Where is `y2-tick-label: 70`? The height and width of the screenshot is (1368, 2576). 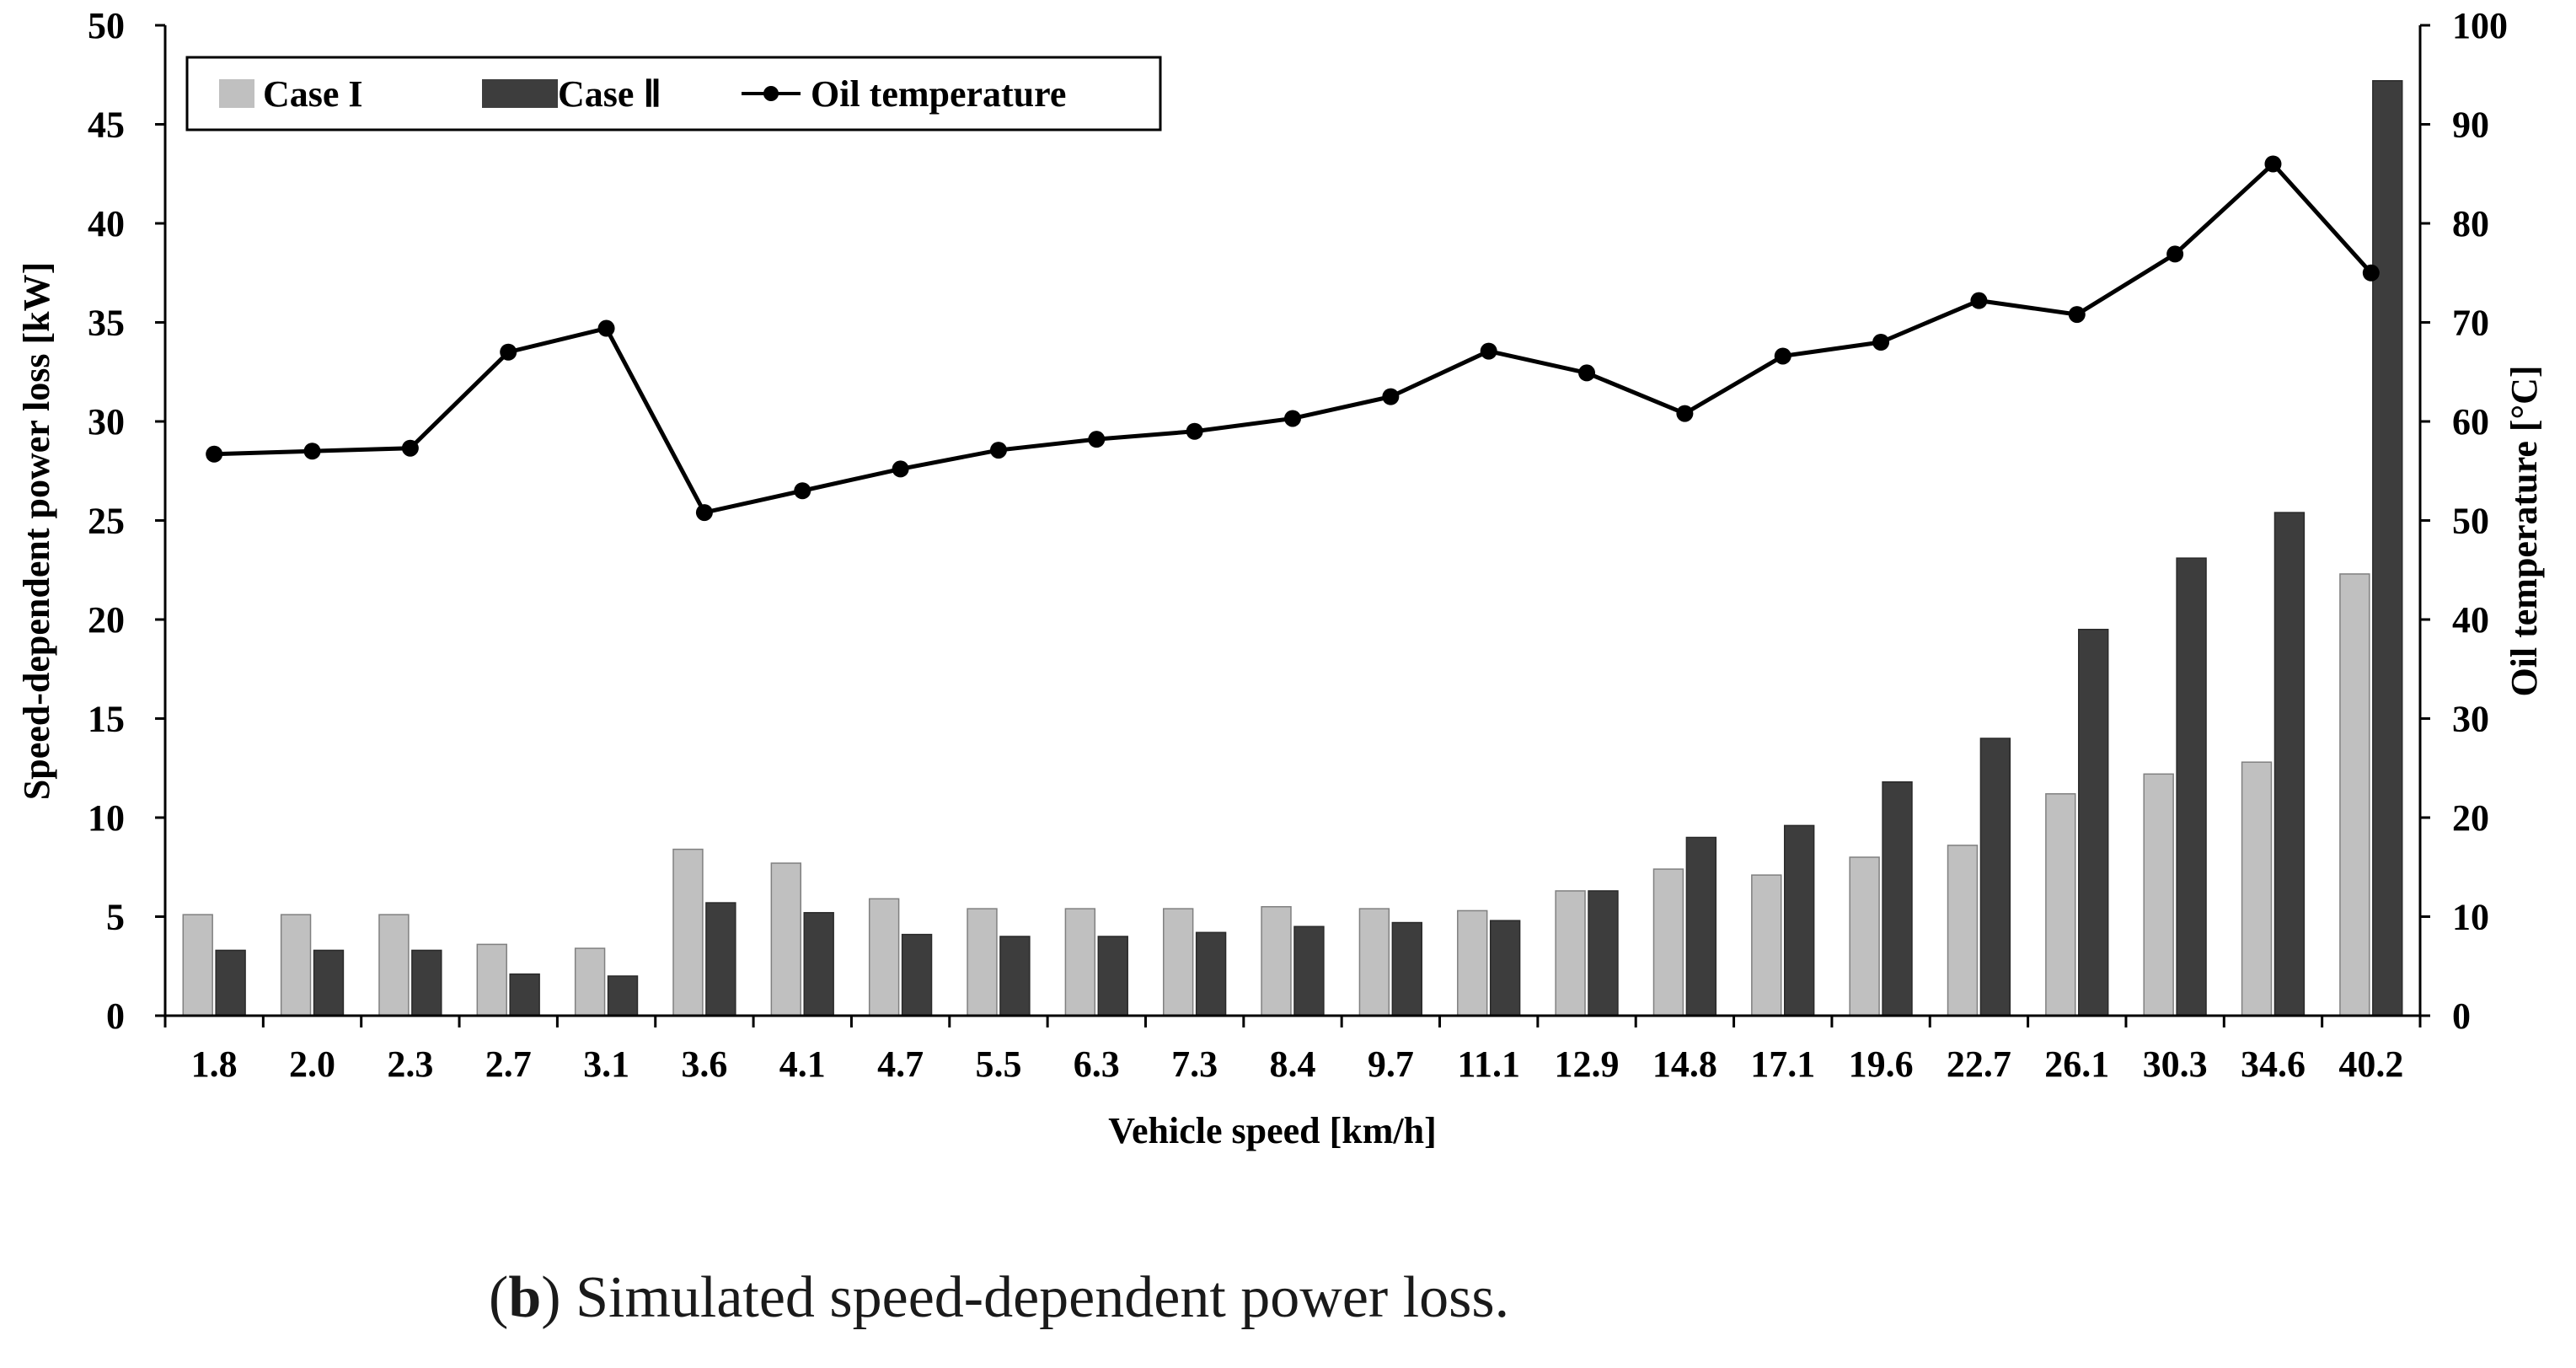 y2-tick-label: 70 is located at coordinates (2470, 323).